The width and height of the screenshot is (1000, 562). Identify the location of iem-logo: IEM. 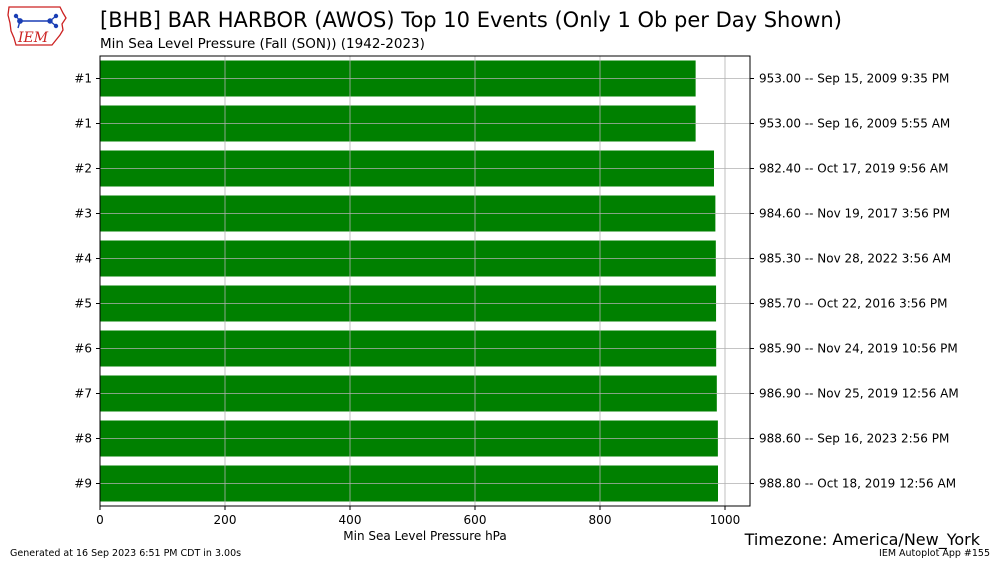
(37, 26).